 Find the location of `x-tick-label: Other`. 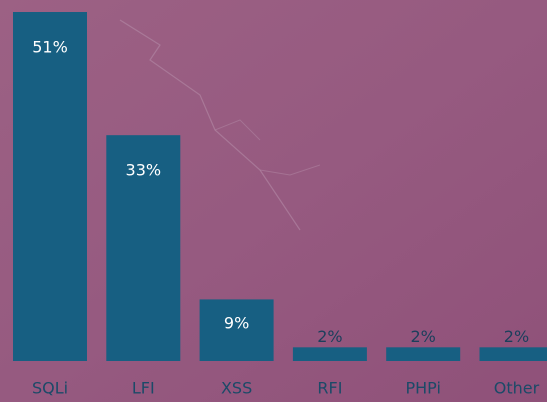

x-tick-label: Other is located at coordinates (517, 388).